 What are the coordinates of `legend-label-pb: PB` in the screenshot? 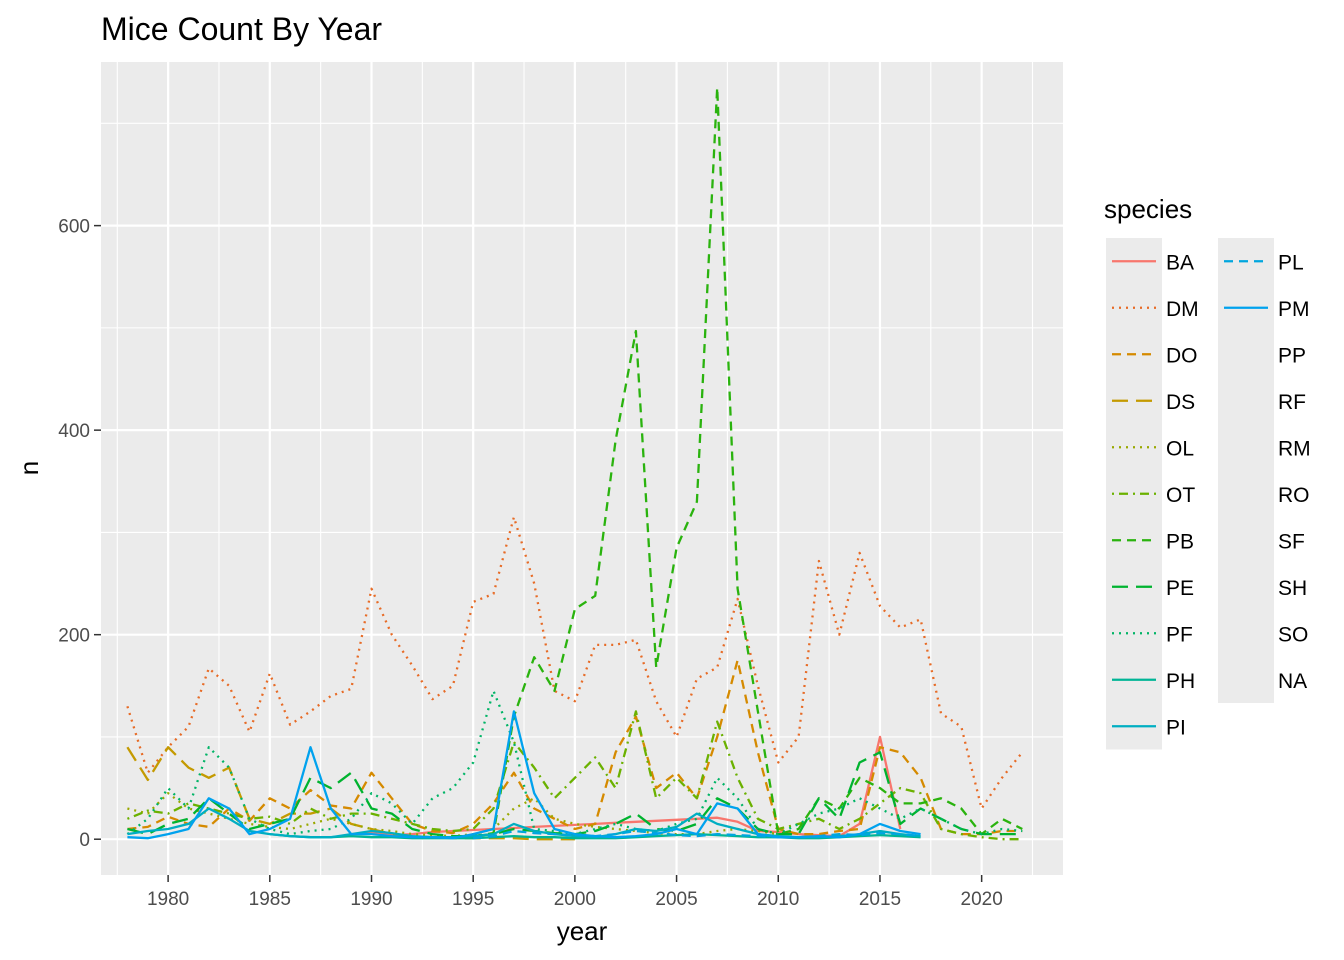 It's located at (1180, 541).